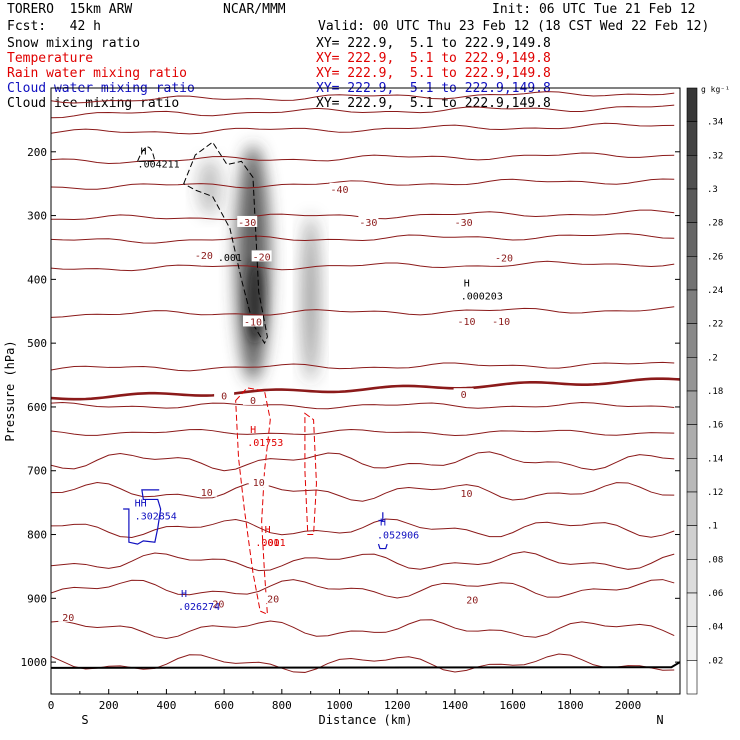  Describe the element at coordinates (224, 705) in the screenshot. I see `x-tick-label: 600` at that location.